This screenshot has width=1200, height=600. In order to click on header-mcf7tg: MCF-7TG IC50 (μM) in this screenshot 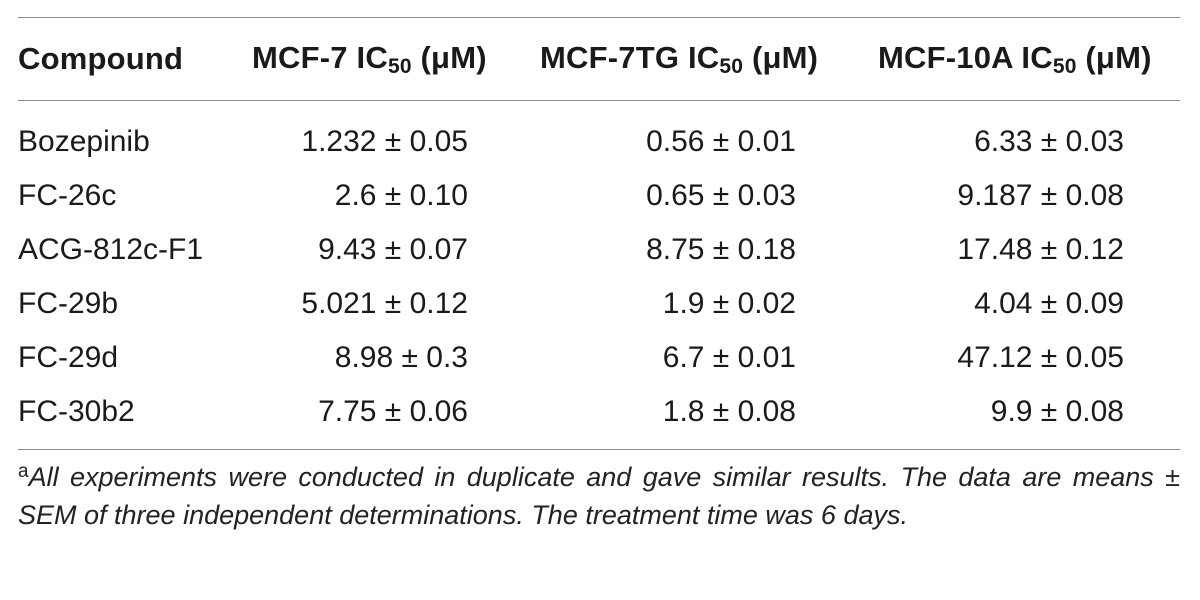, I will do `click(709, 59)`.